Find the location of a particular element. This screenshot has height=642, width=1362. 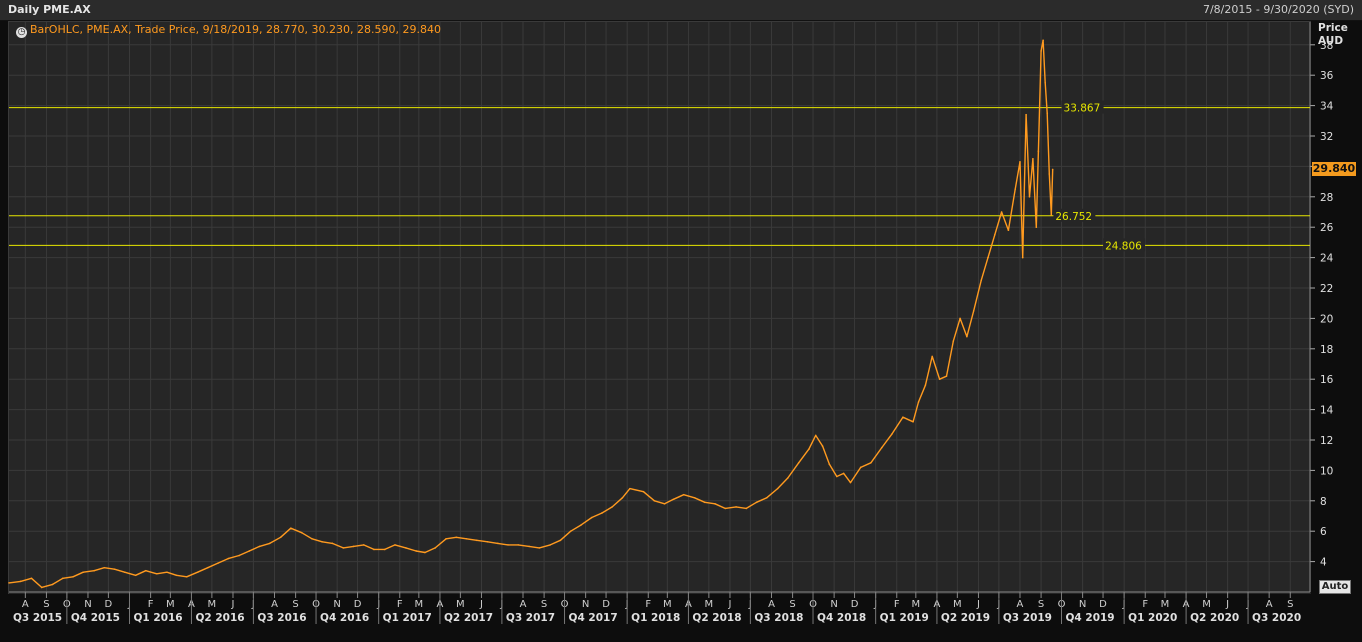

level-label-bg is located at coordinates (1082, 107).